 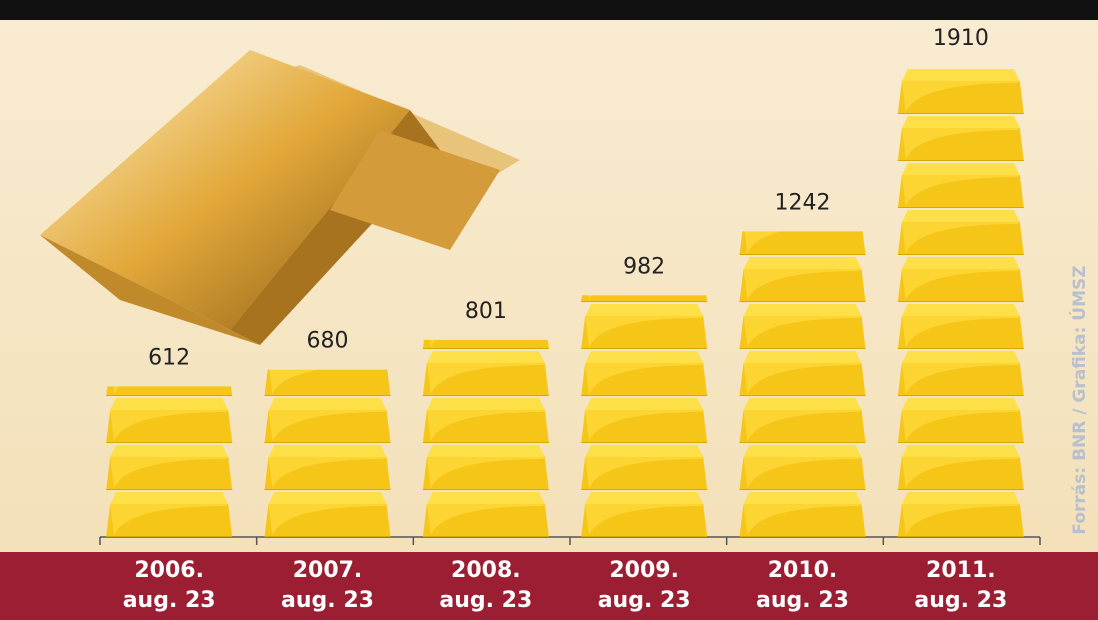 What do you see at coordinates (169, 585) in the screenshot?
I see `x-tick-label: 2006. aug. 23` at bounding box center [169, 585].